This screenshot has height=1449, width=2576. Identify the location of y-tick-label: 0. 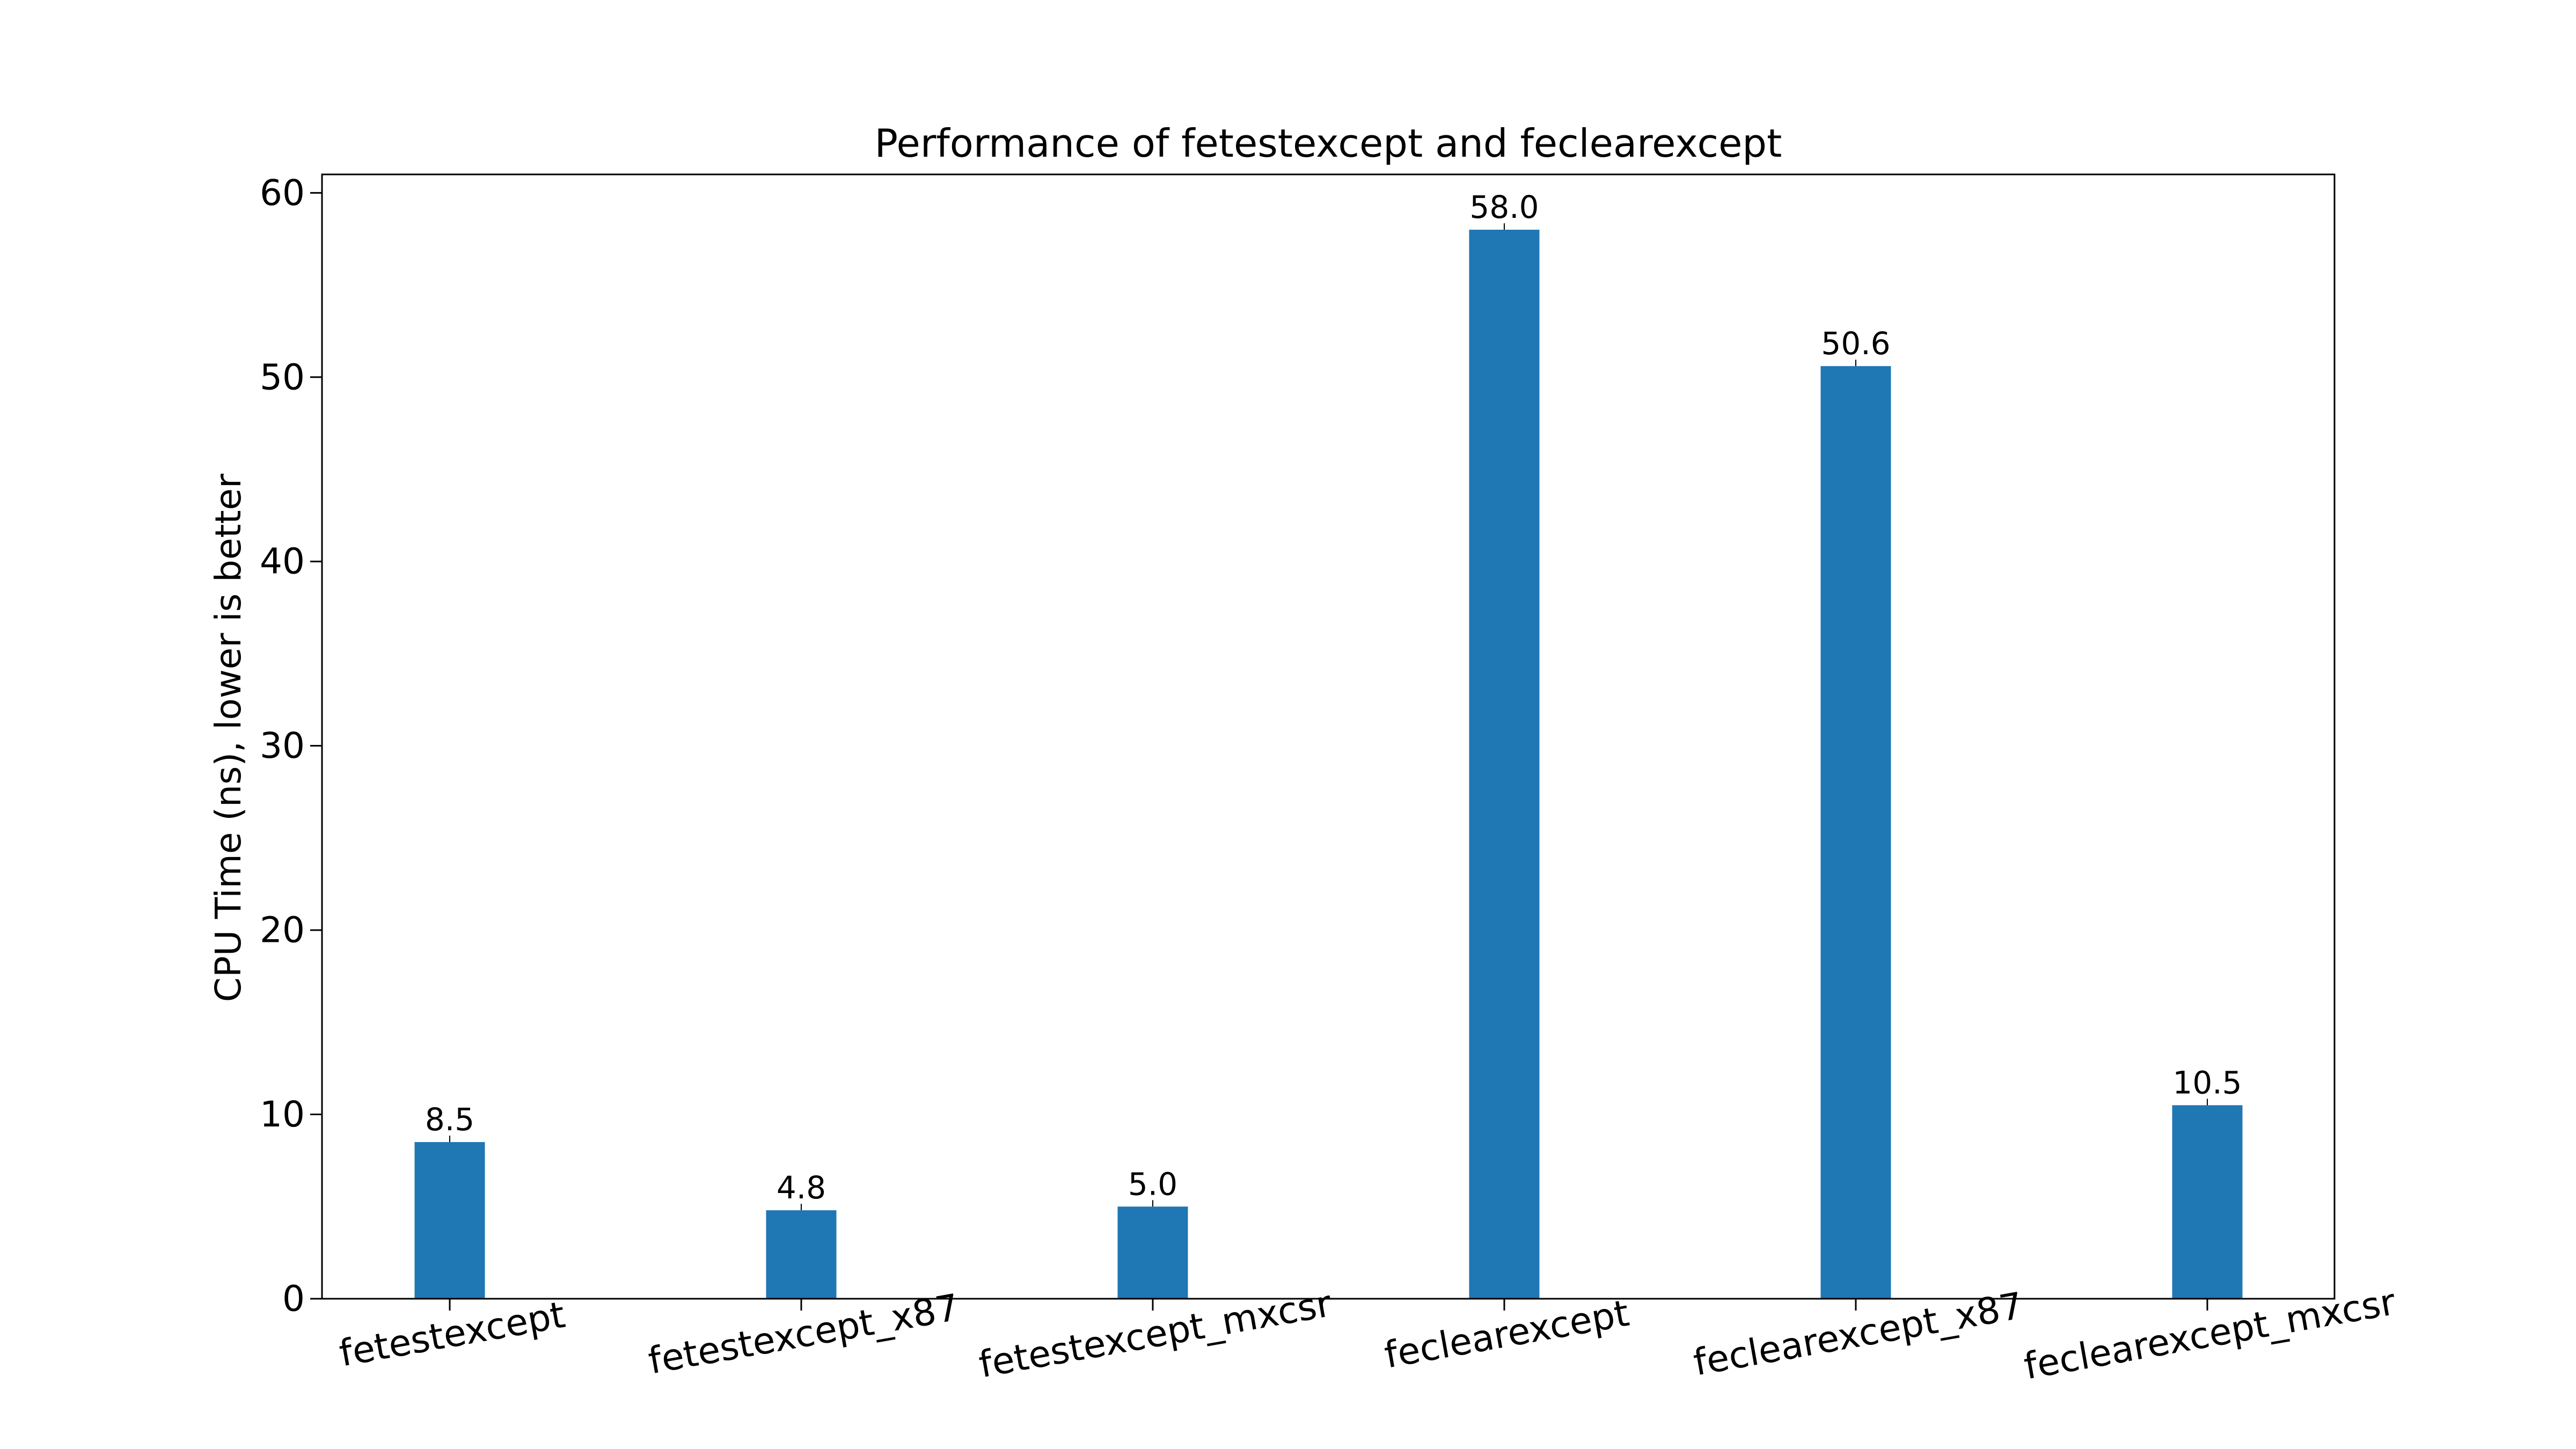
(293, 1299).